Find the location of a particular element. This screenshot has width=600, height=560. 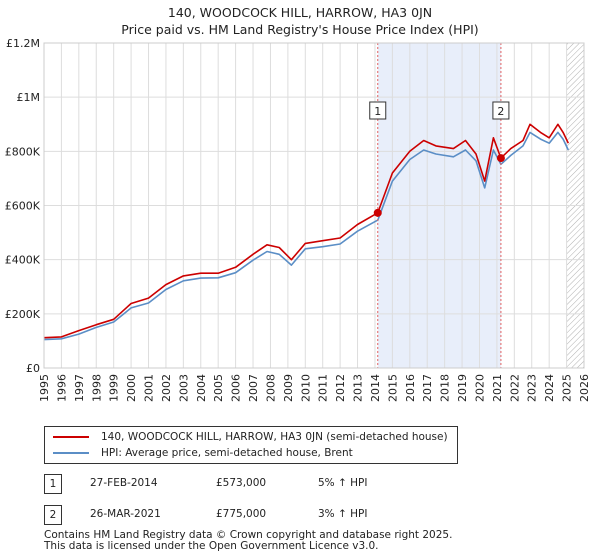

x-tick-label: 2021 is located at coordinates (497, 388).